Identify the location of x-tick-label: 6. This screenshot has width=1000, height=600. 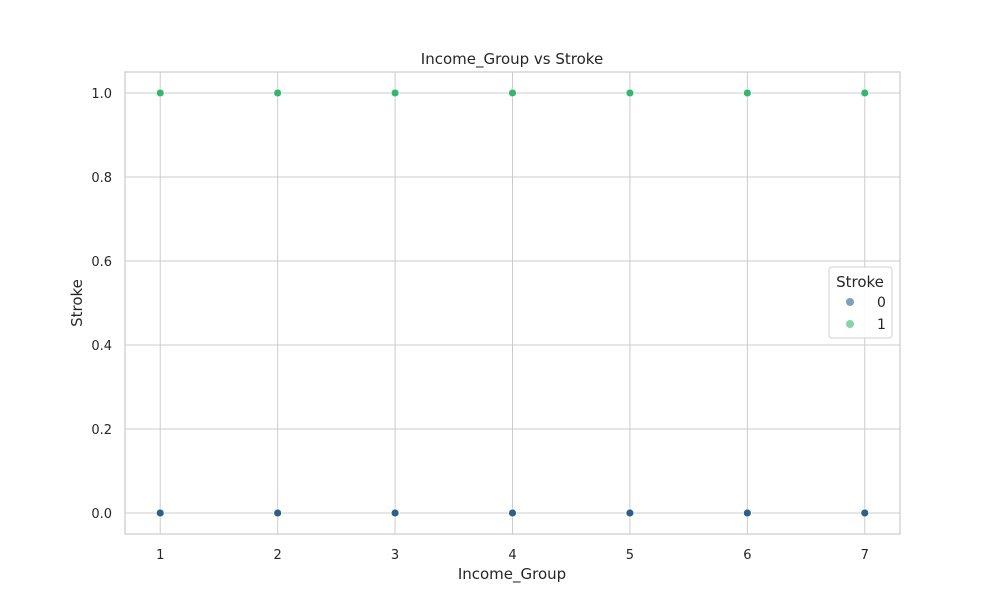
(747, 555).